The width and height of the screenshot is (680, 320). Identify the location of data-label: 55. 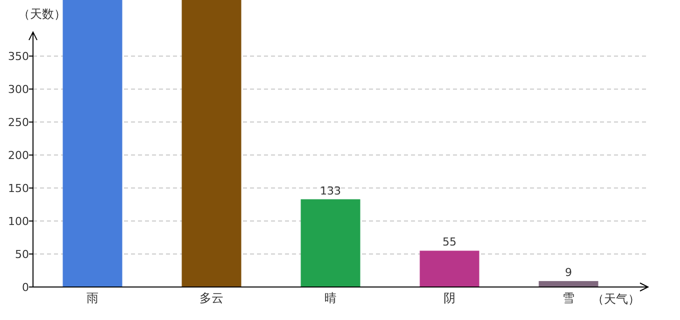
(449, 242).